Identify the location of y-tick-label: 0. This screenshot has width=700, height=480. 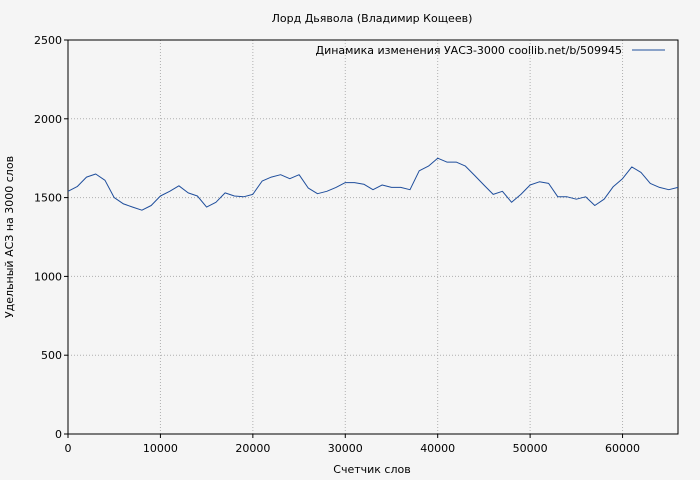
(58, 434).